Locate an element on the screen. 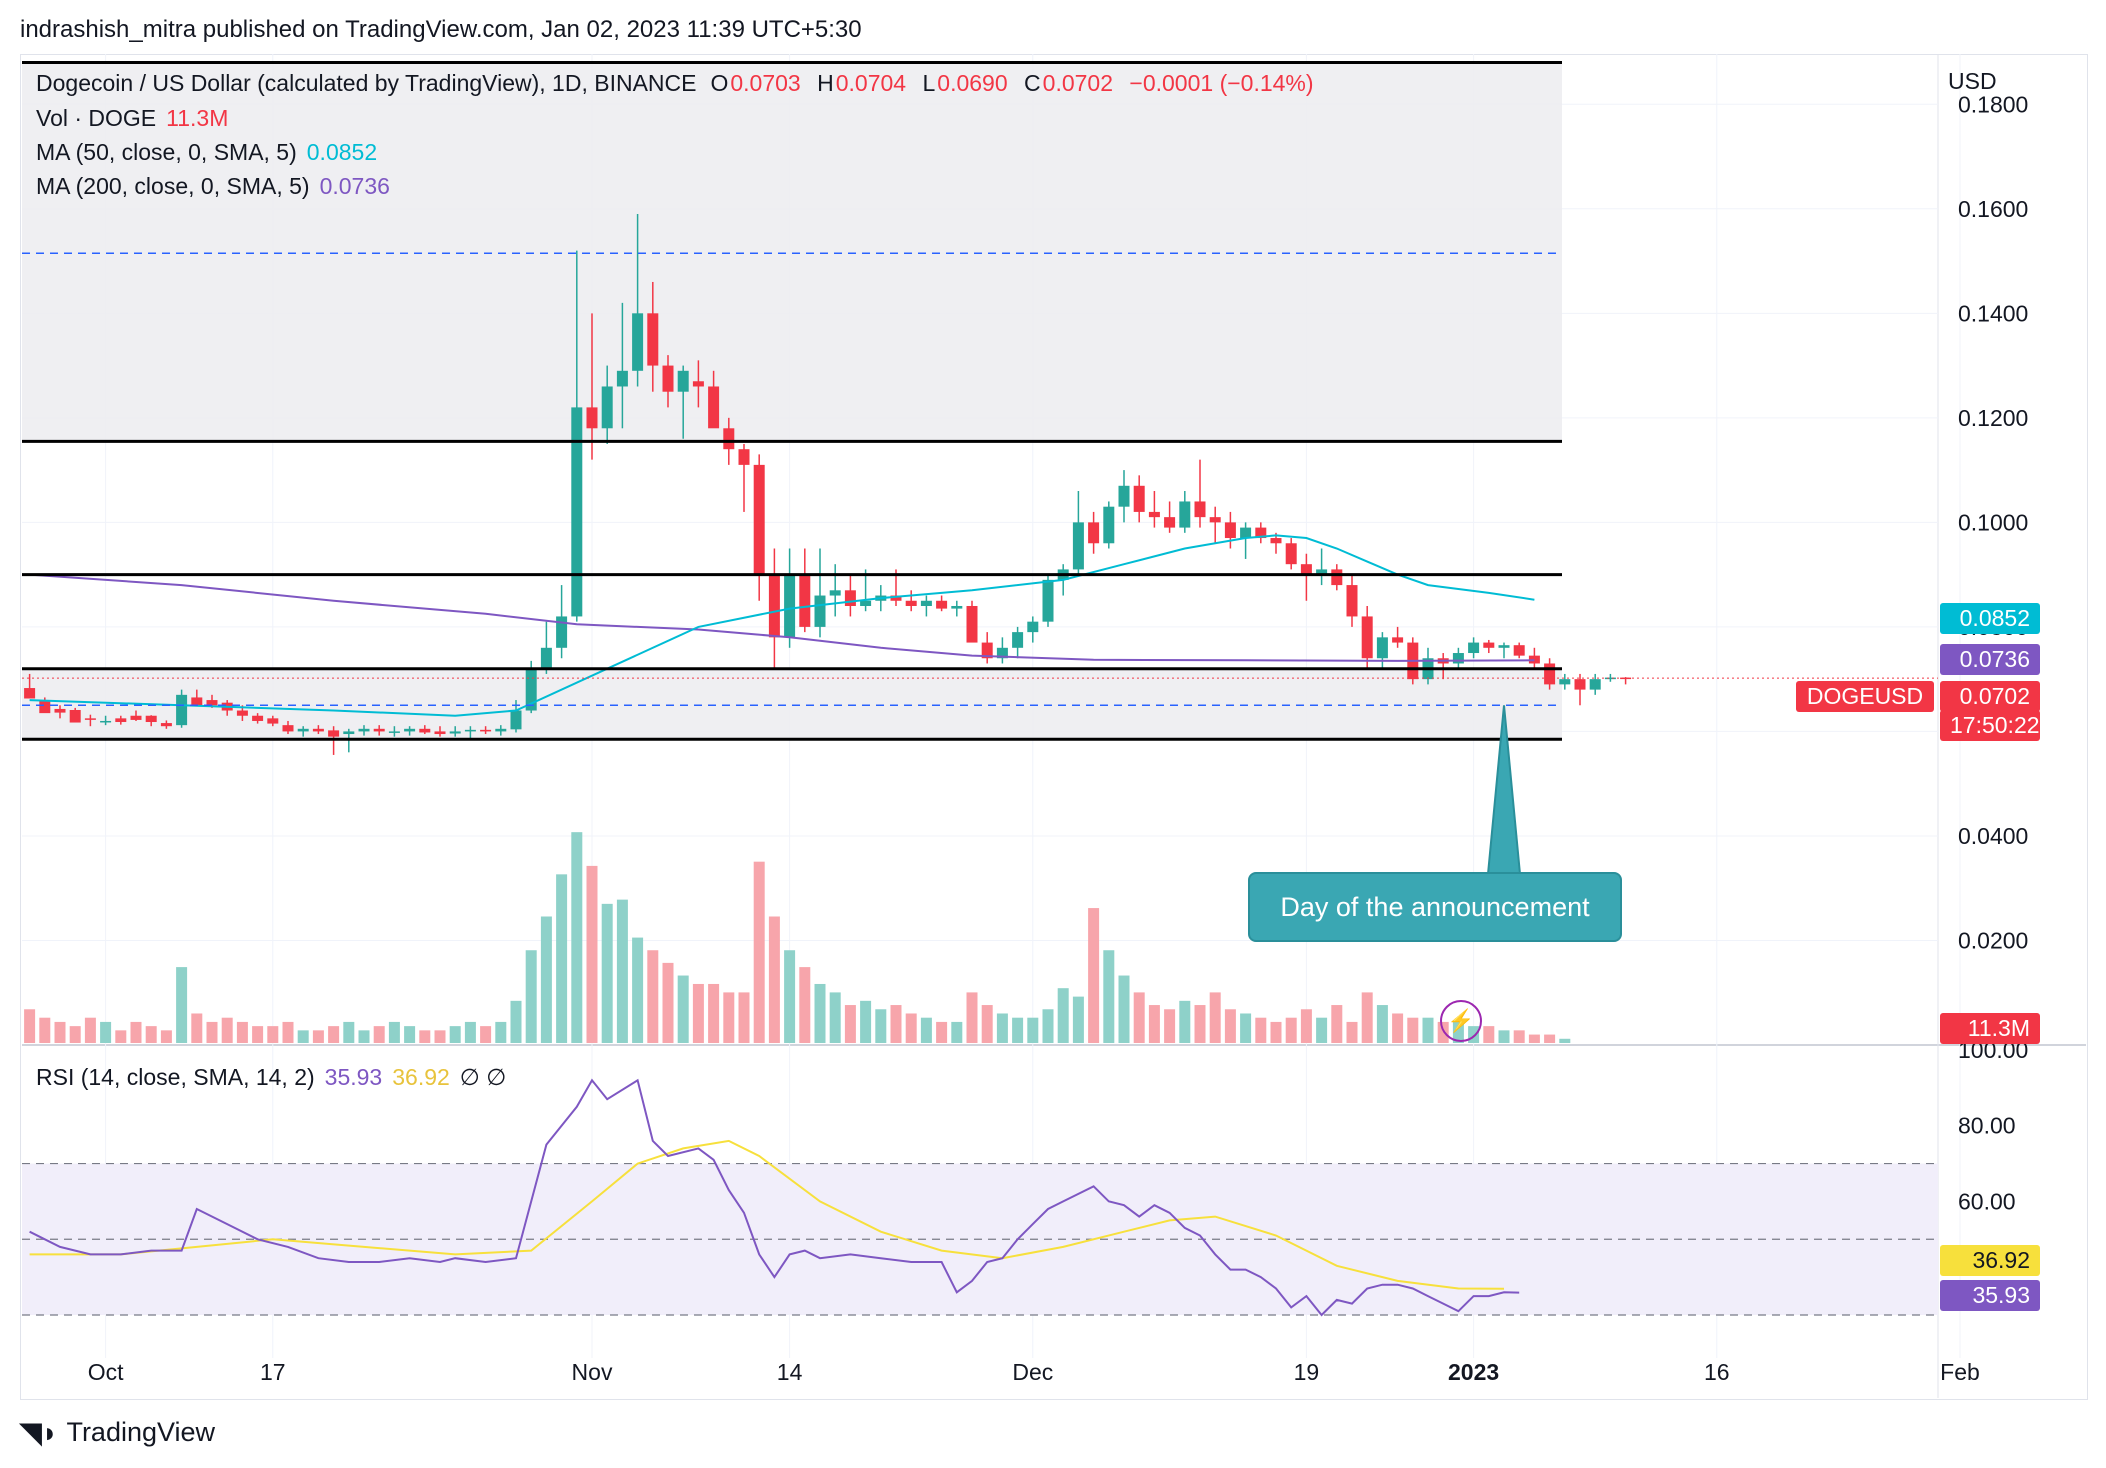 This screenshot has height=1468, width=2106. price-tick-label: 0.1200 is located at coordinates (1993, 418).